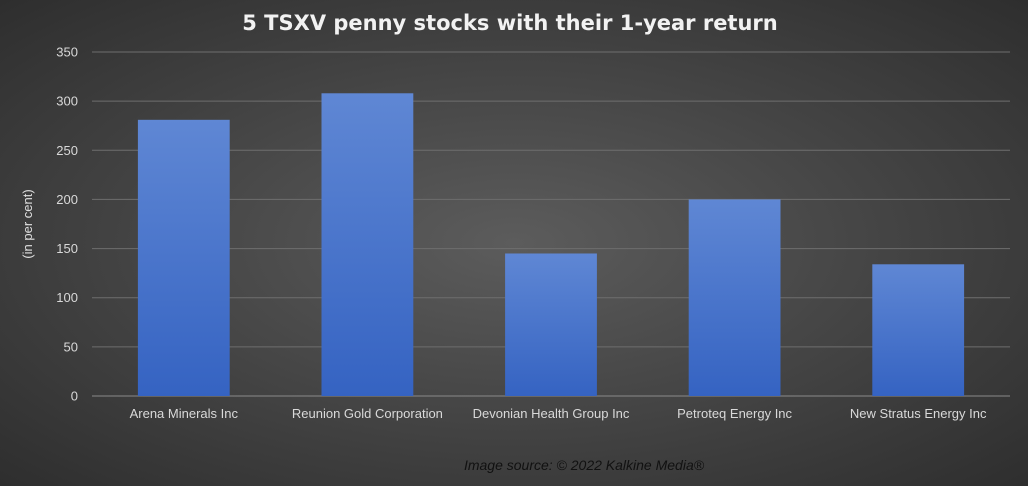 The width and height of the screenshot is (1028, 486). Describe the element at coordinates (67, 52) in the screenshot. I see `y-tick-label: 350` at that location.